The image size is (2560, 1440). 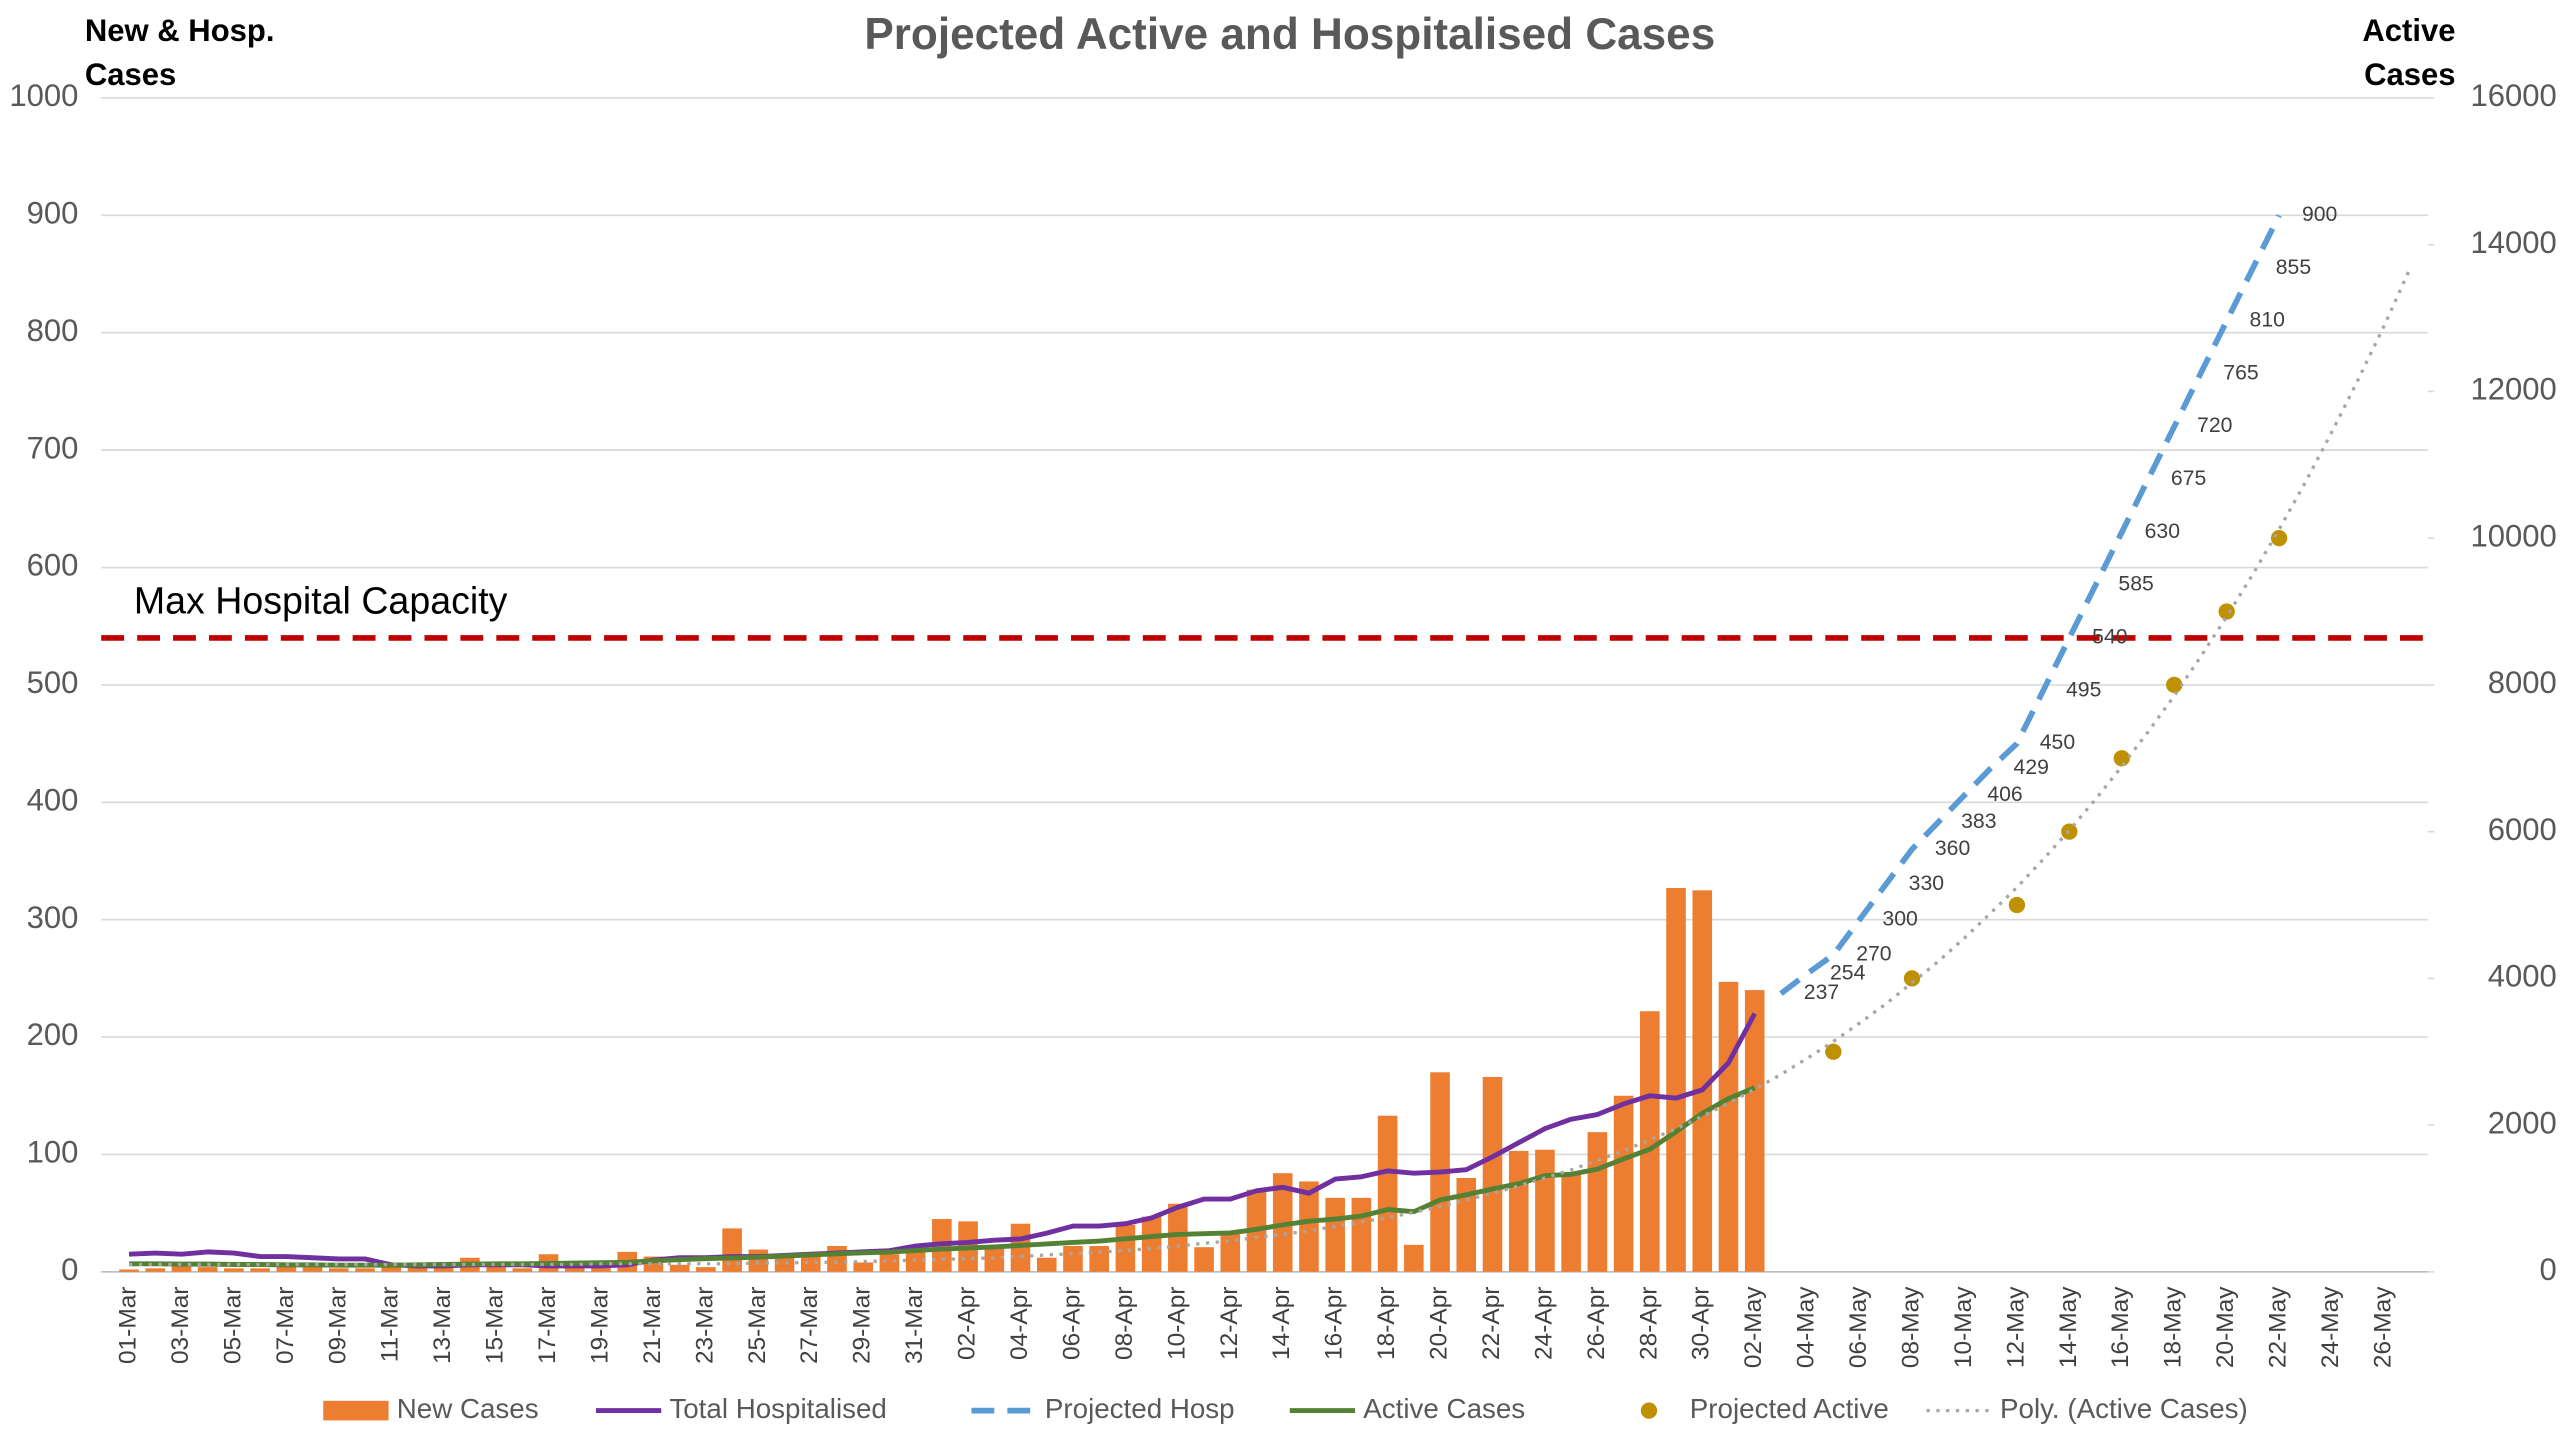 What do you see at coordinates (704, 1326) in the screenshot?
I see `x-tick-label: 23-Mar` at bounding box center [704, 1326].